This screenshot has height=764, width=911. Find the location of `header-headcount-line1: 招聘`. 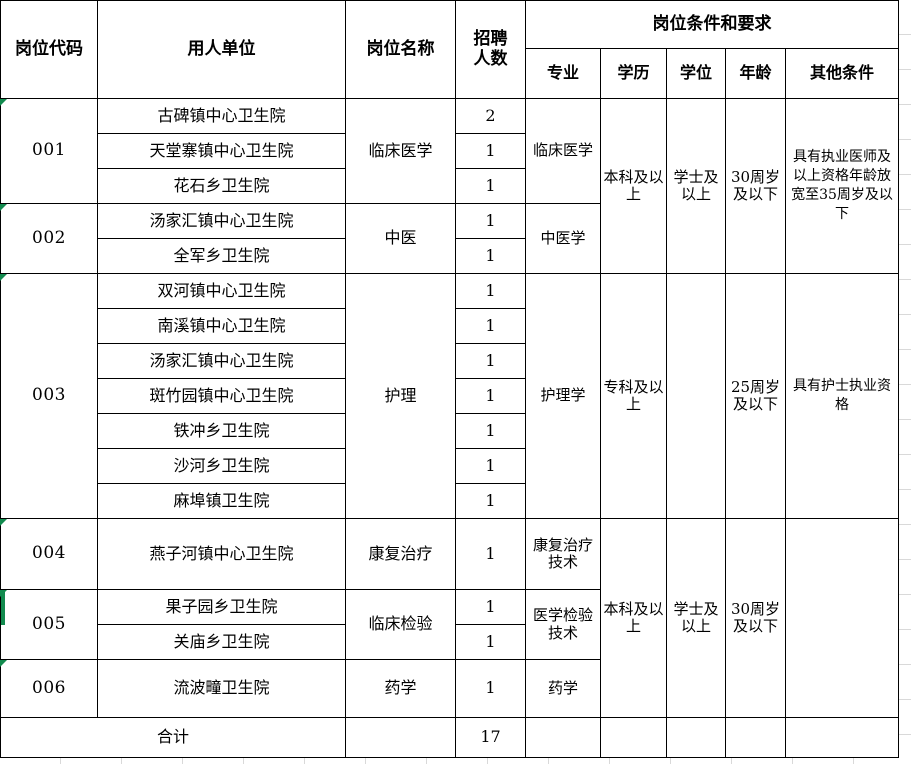

header-headcount-line1: 招聘 is located at coordinates (490, 38).